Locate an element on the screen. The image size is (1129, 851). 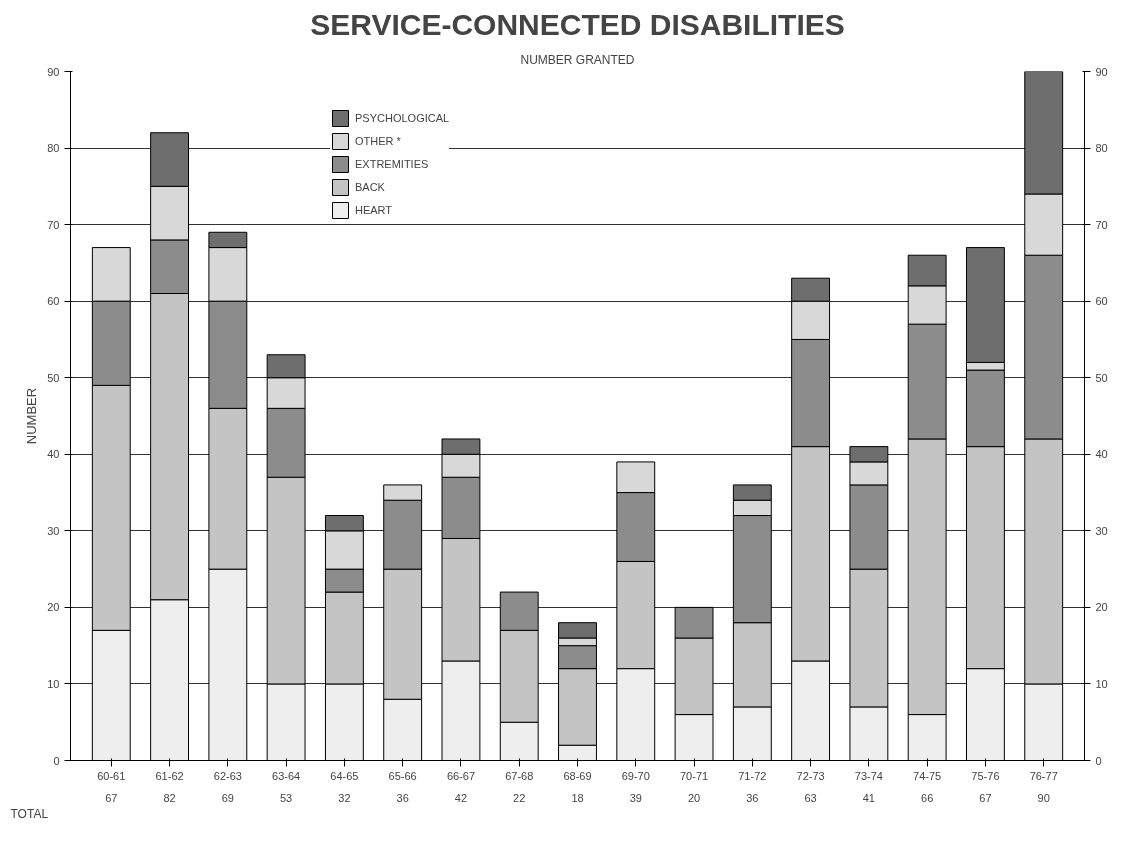
legend-label: BACK is located at coordinates (370, 187).